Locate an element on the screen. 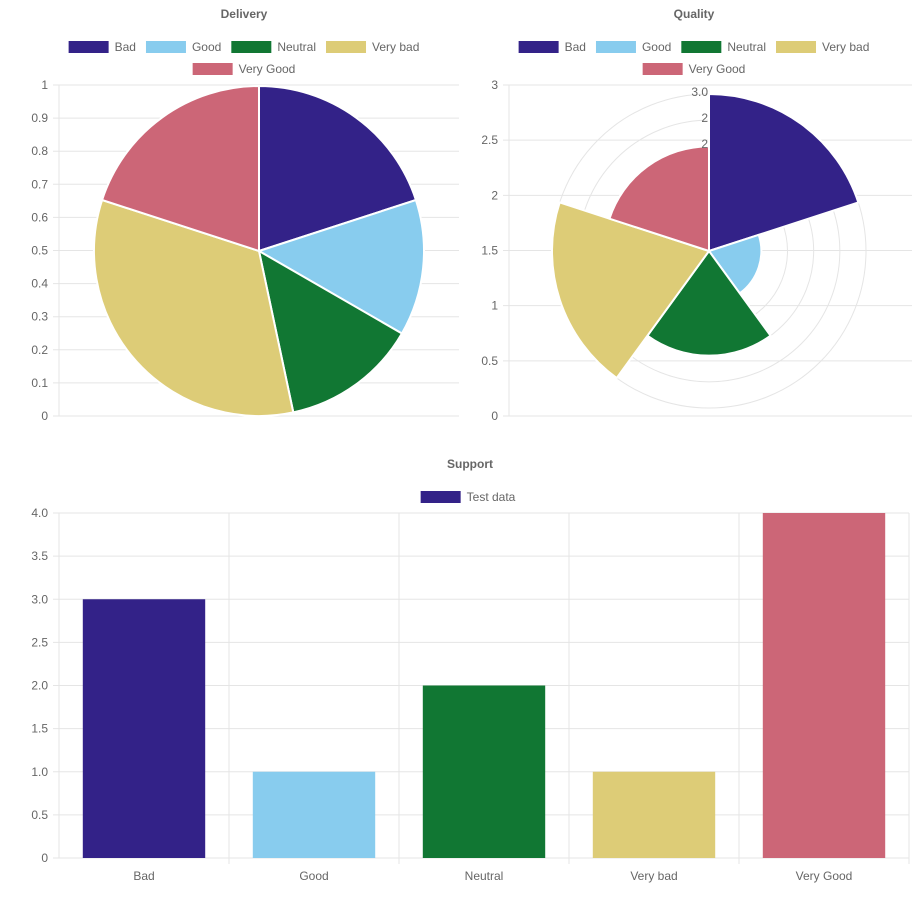 This screenshot has height=906, width=912. support-bar-very-good is located at coordinates (824, 685).